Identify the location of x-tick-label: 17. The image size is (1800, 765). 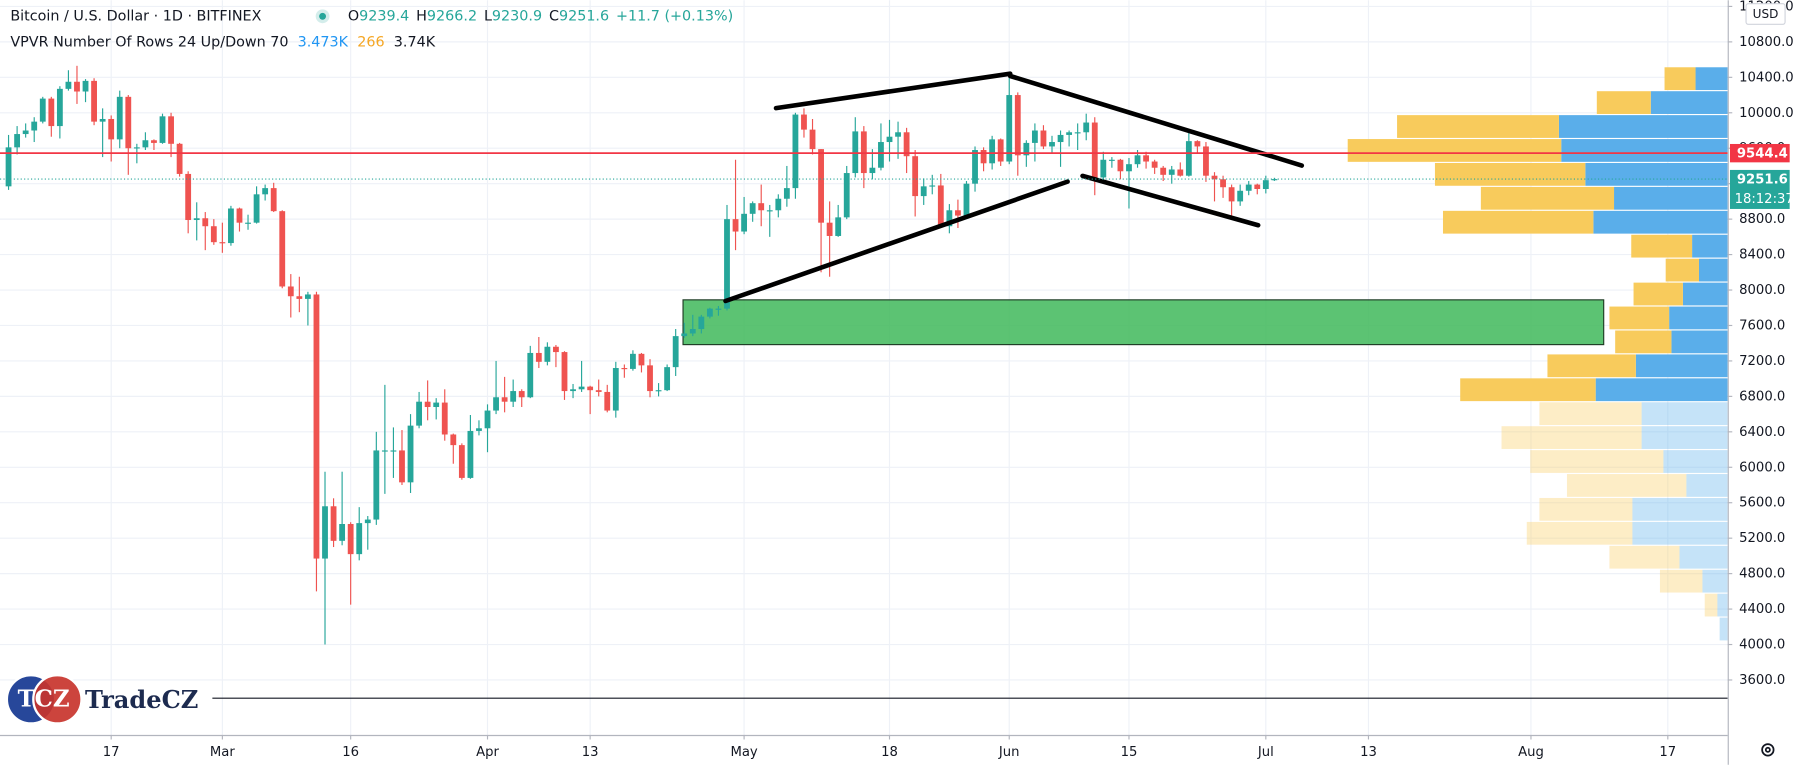
(1667, 752).